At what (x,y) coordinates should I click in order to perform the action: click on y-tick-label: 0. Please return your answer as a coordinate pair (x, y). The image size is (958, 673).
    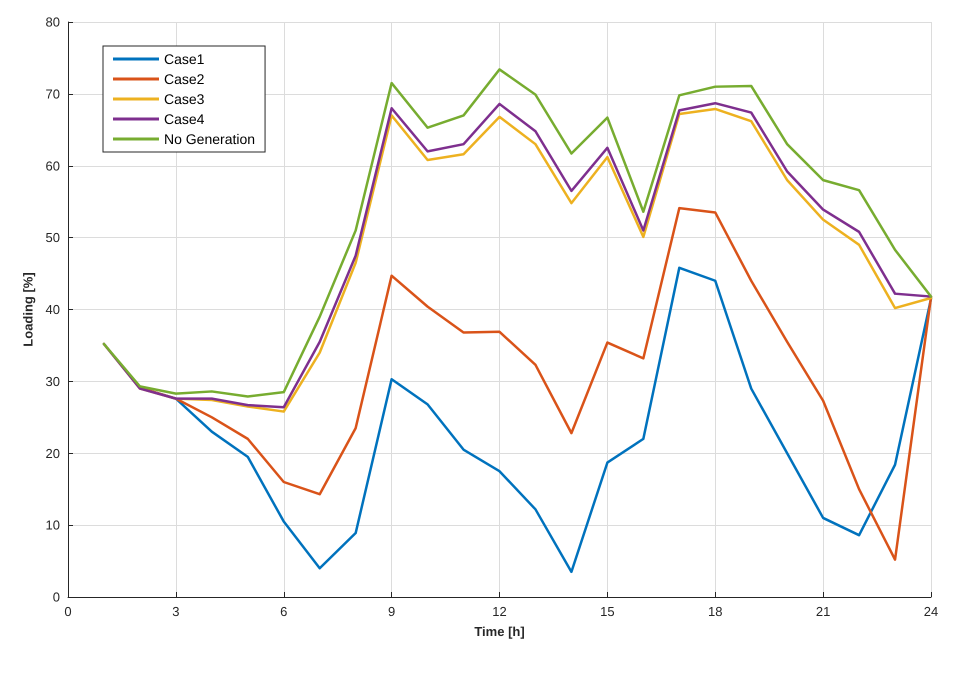
    Looking at the image, I should click on (56, 597).